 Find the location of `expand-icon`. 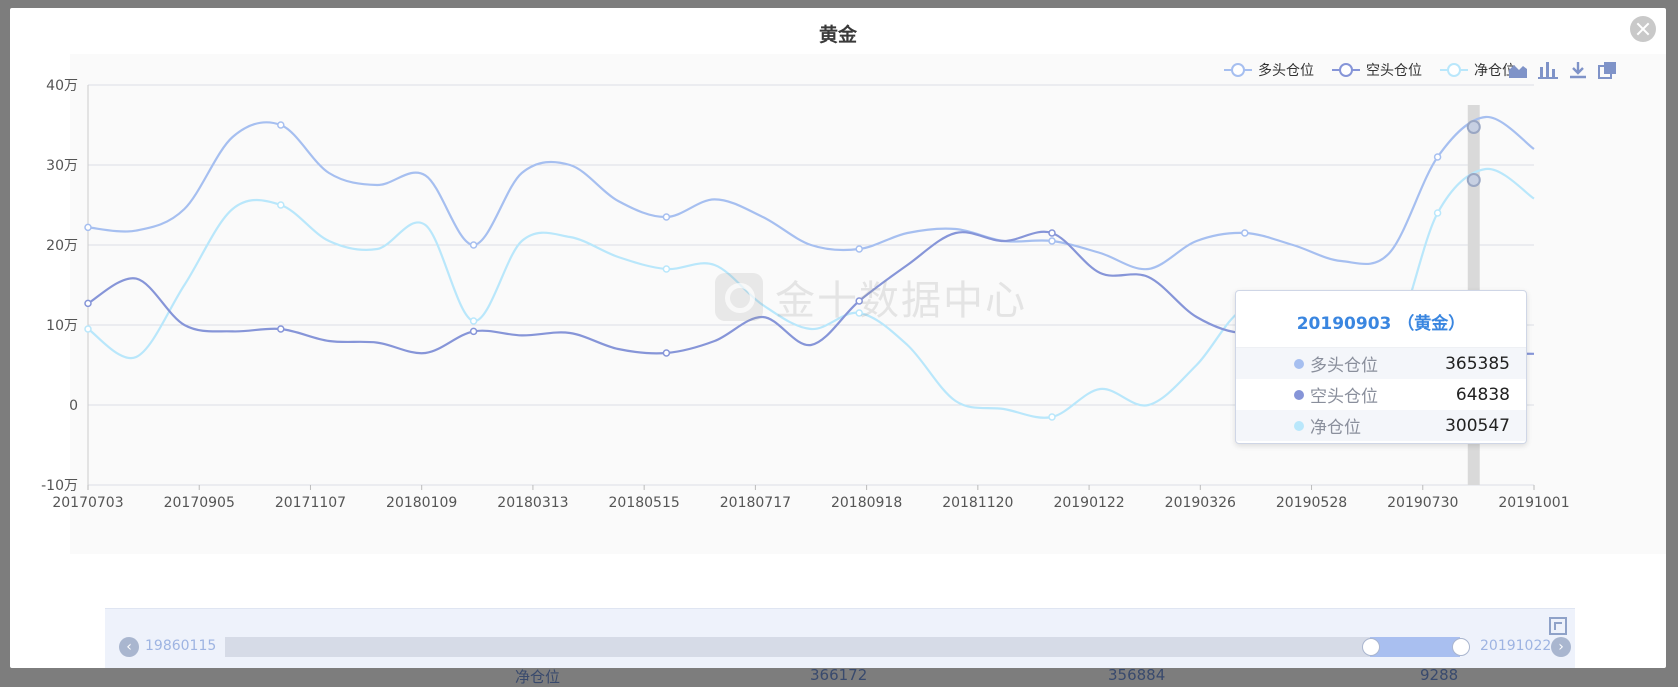

expand-icon is located at coordinates (1558, 626).